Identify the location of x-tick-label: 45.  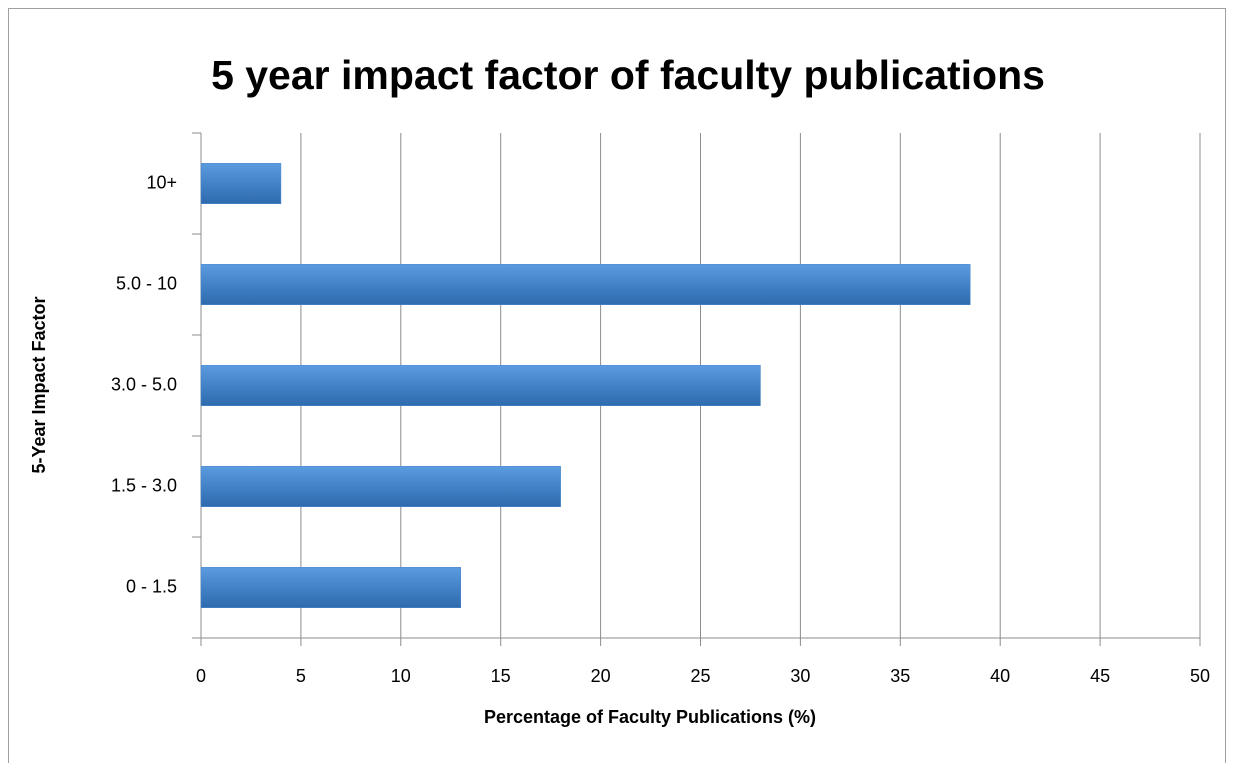
(1100, 676).